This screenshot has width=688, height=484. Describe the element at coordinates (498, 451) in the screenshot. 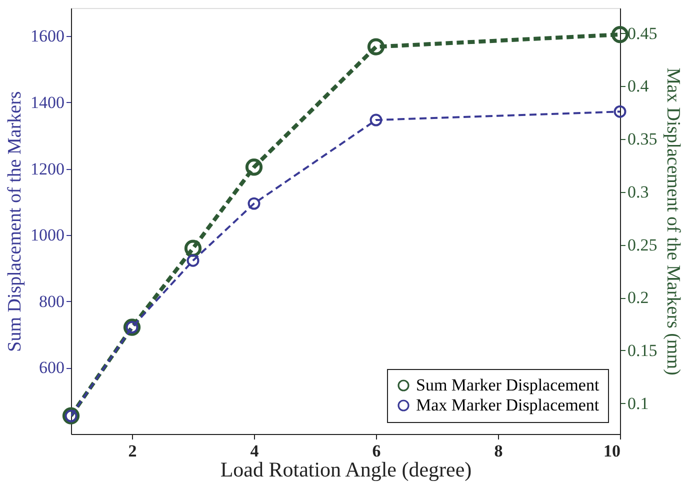

I see `x-tick-label: 8` at that location.